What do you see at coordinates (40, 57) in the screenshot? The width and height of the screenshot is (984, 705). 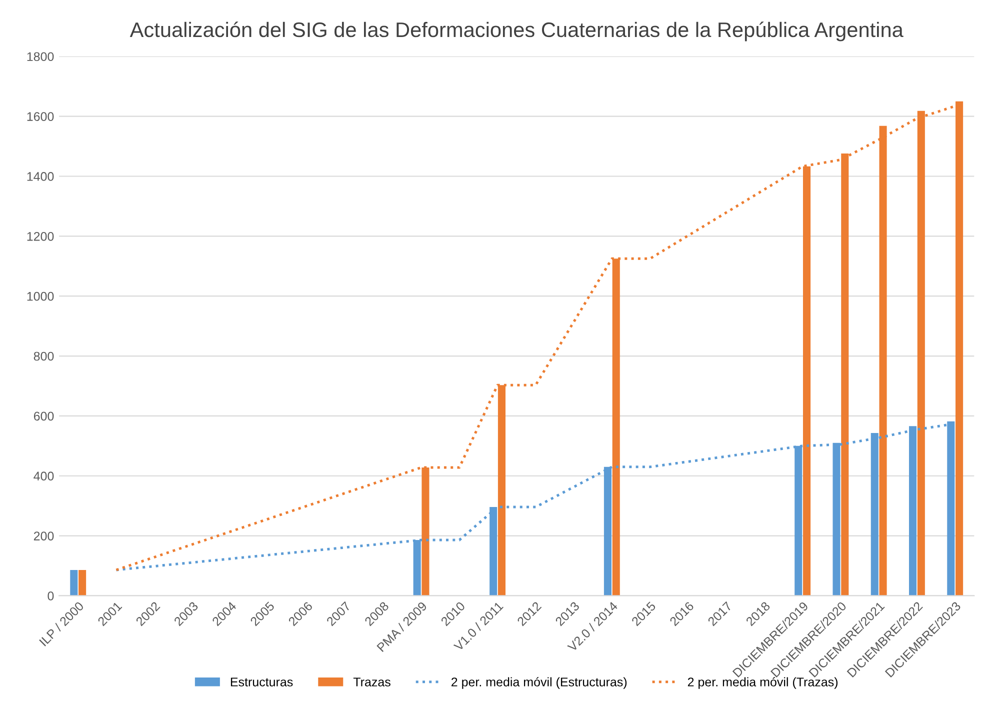 I see `y-tick-label: 1800` at bounding box center [40, 57].